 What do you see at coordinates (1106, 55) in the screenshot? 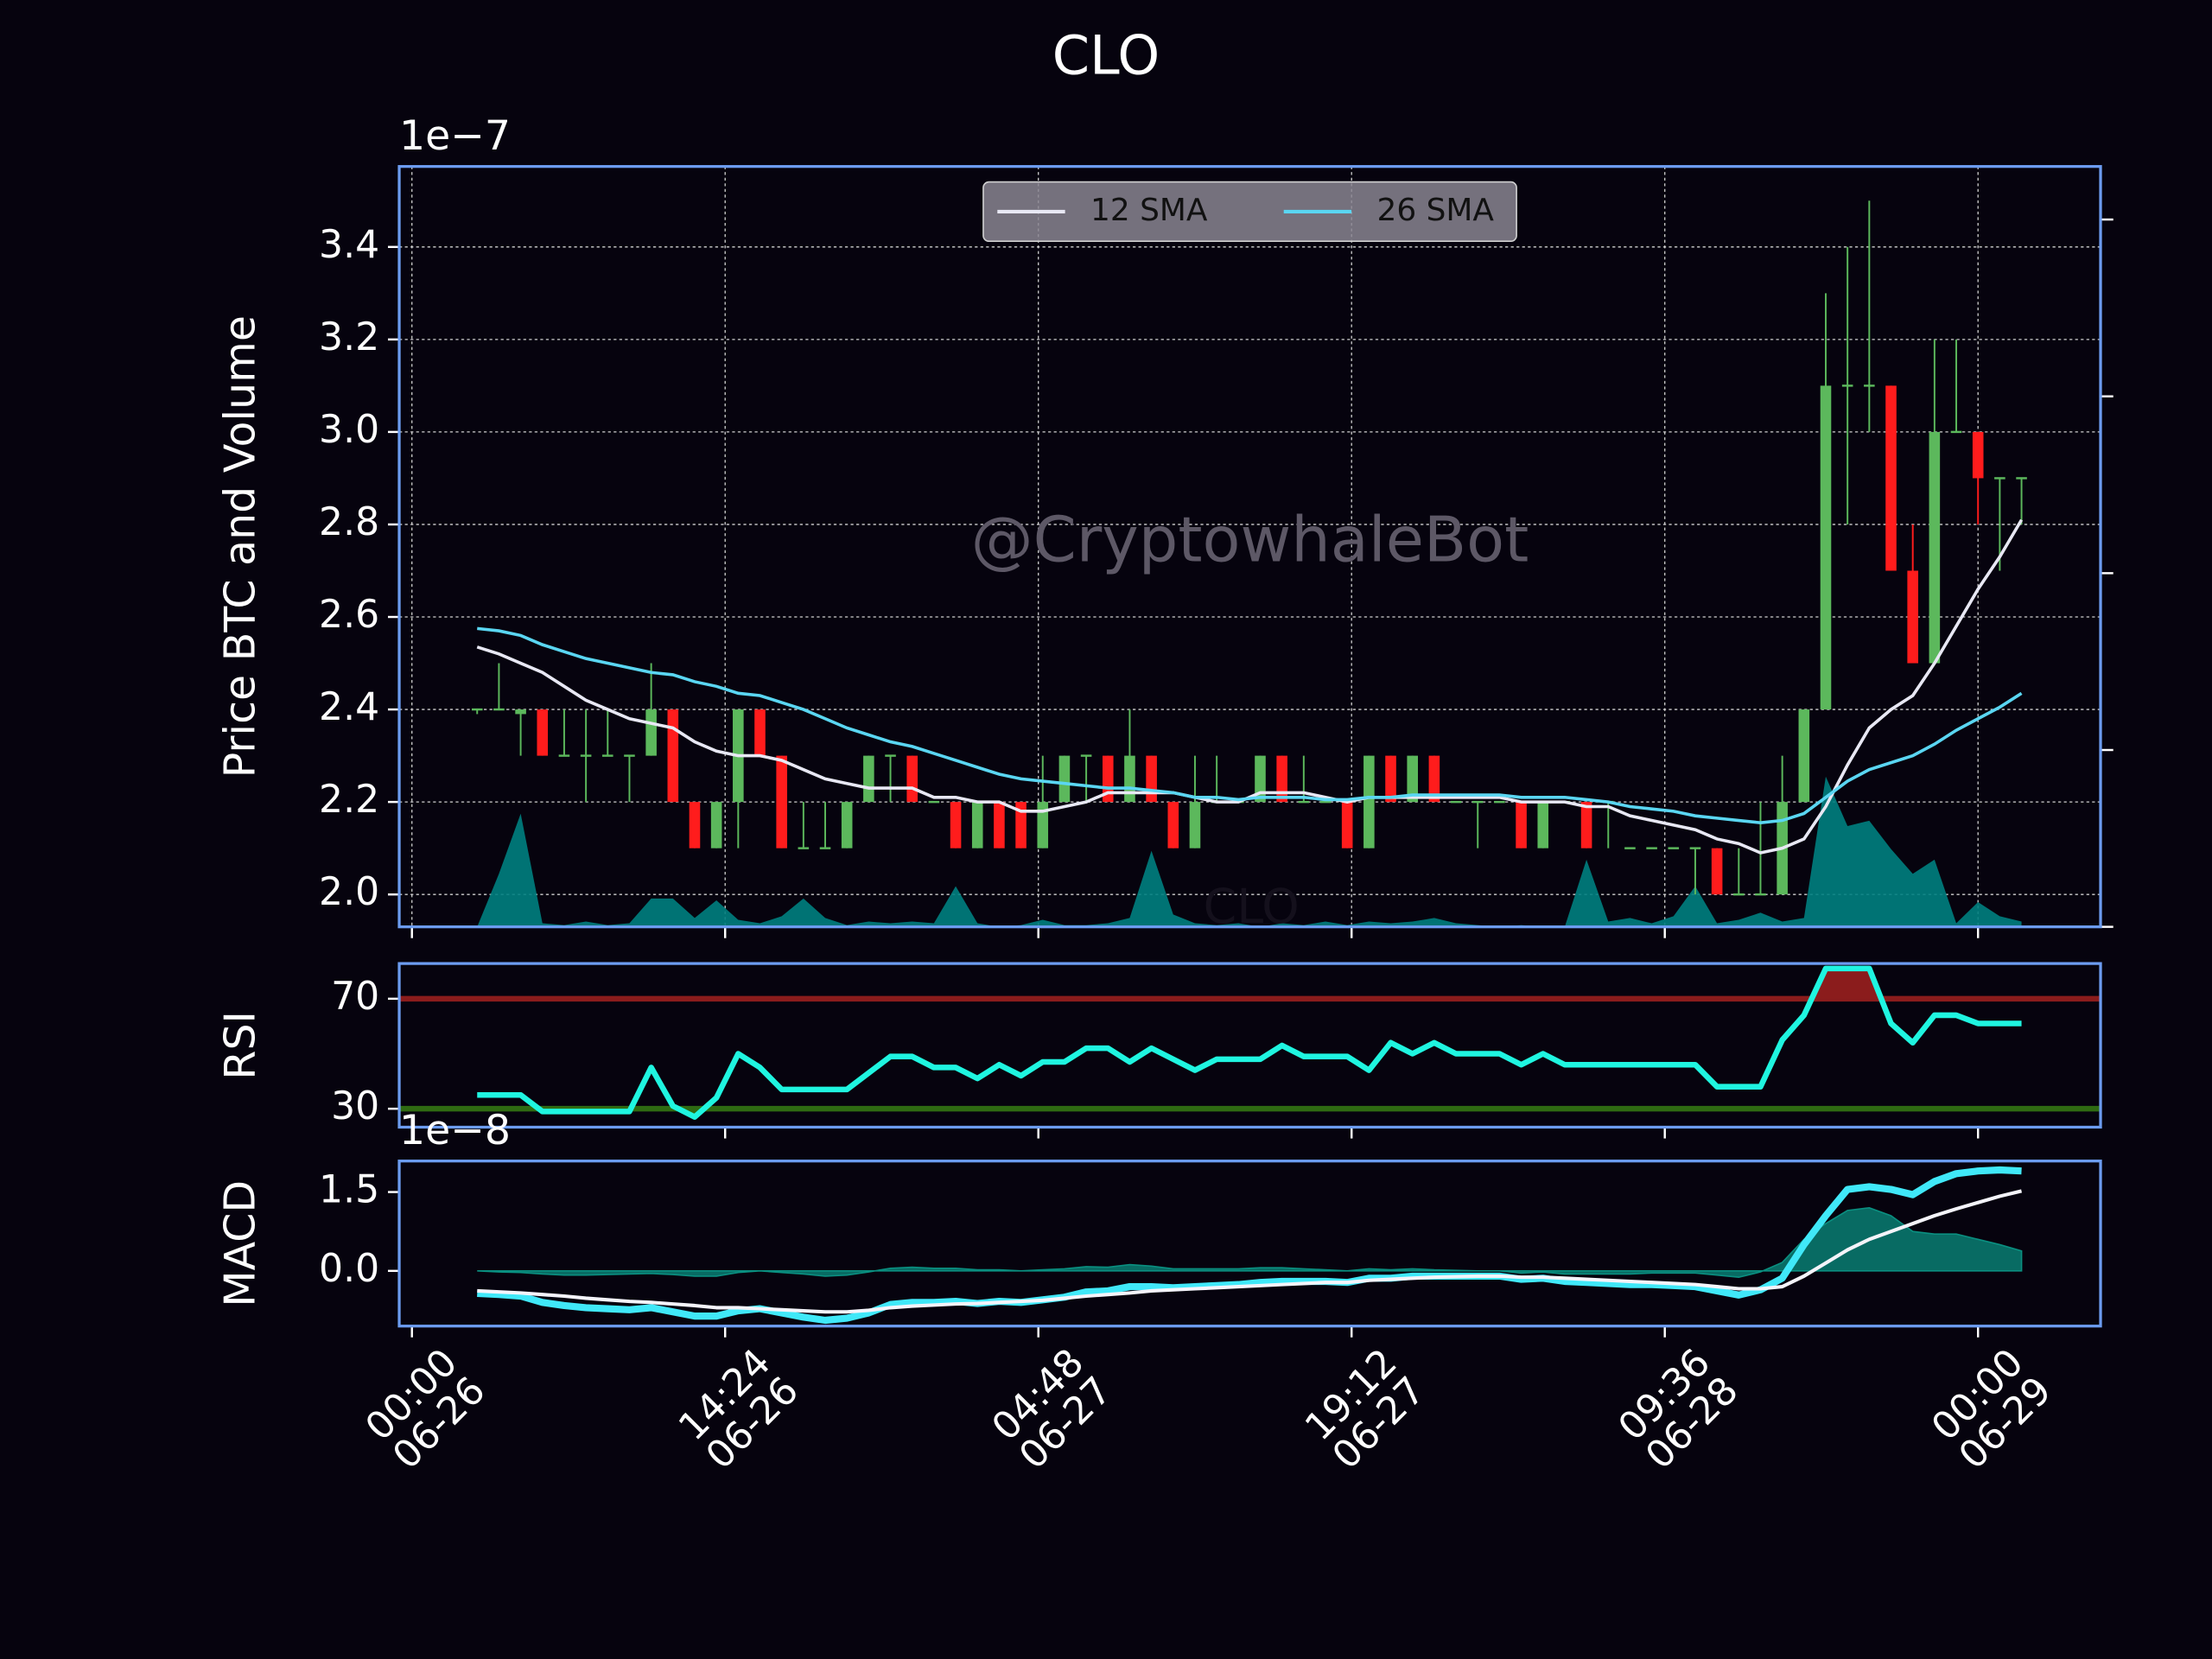
I see `chart-title: CLO` at bounding box center [1106, 55].